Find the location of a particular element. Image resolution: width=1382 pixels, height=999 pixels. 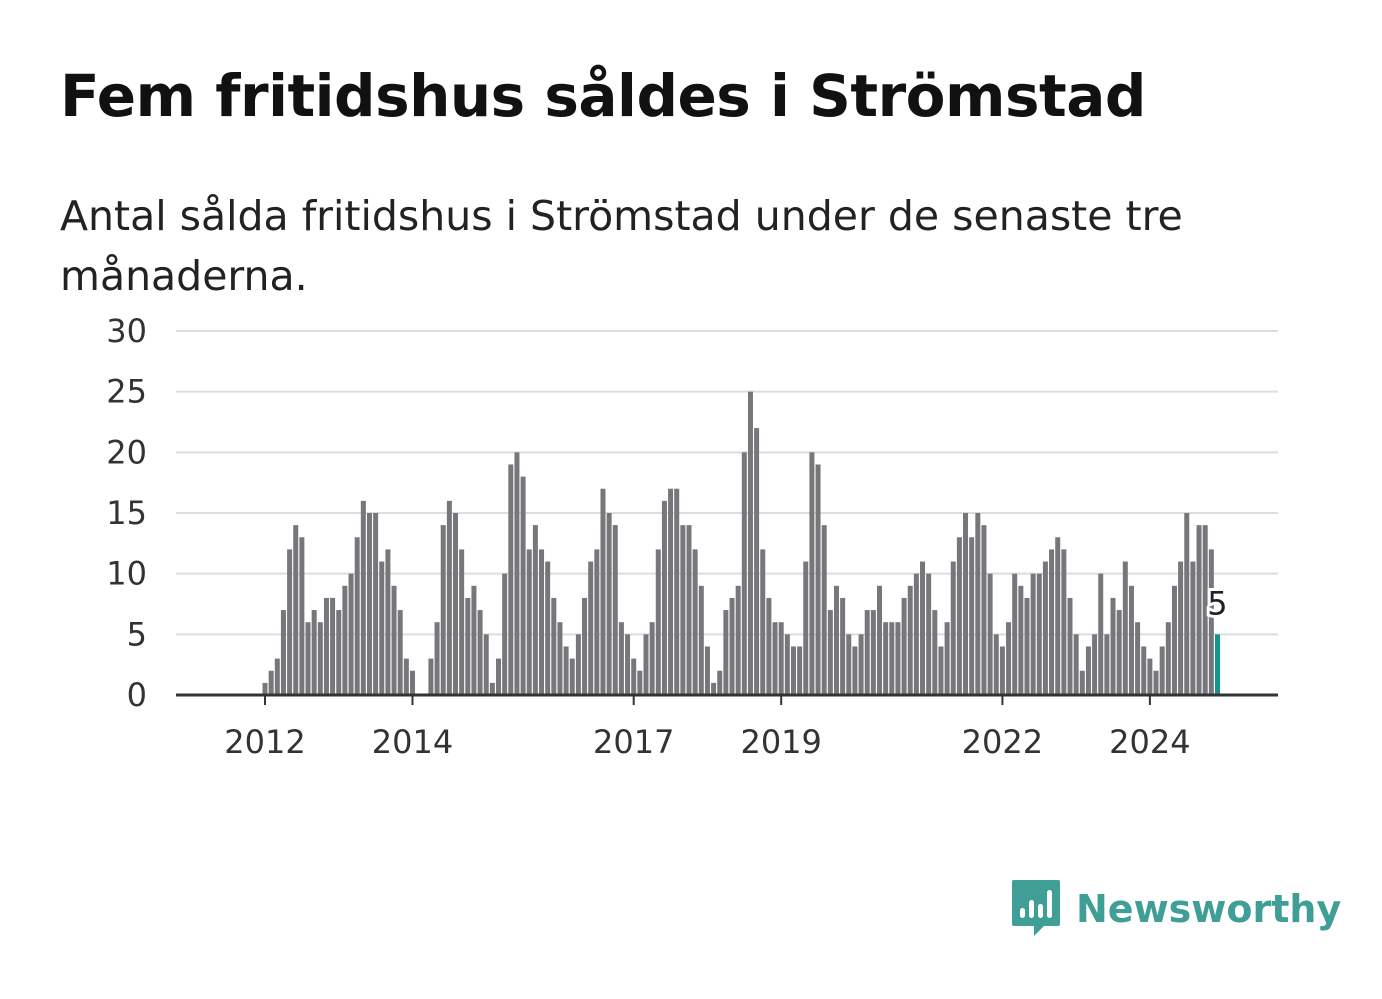

brand-name: Newsworthy is located at coordinates (1209, 909).